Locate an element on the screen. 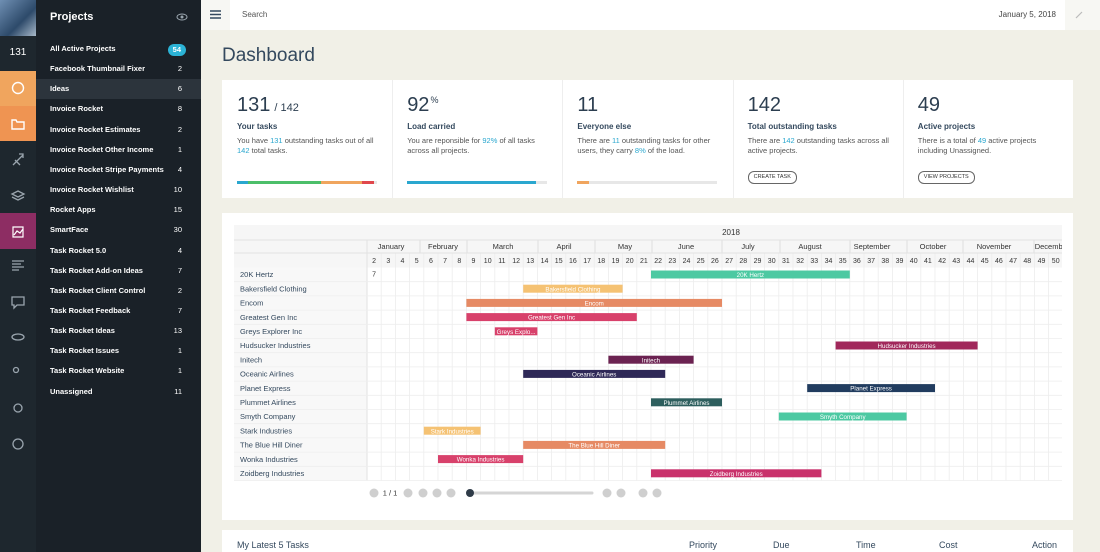 This screenshot has height=552, width=1100. icon-rocket is located at coordinates (18, 159).